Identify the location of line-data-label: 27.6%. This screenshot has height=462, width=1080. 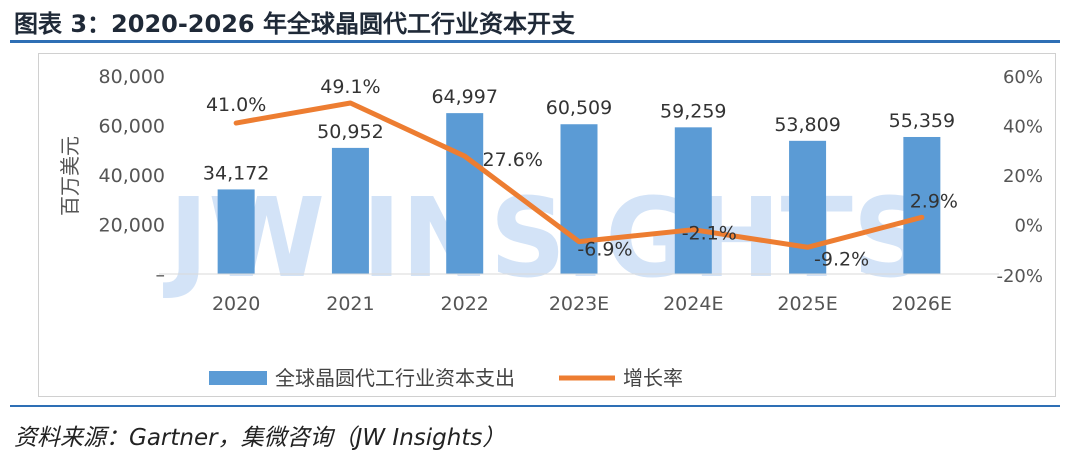
(513, 160).